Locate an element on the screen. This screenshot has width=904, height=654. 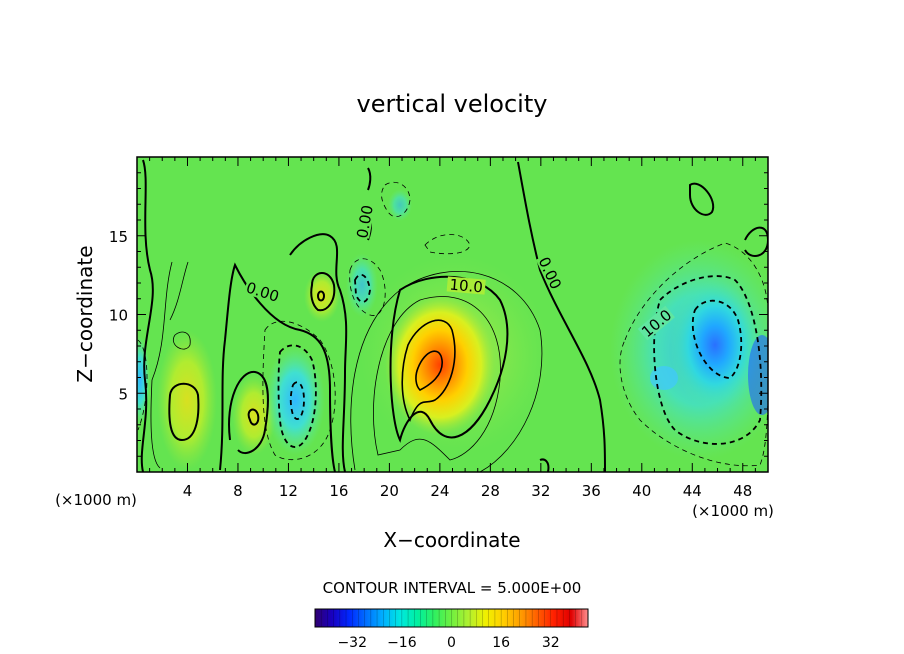
y-tick-label: 5 is located at coordinates (123, 394).